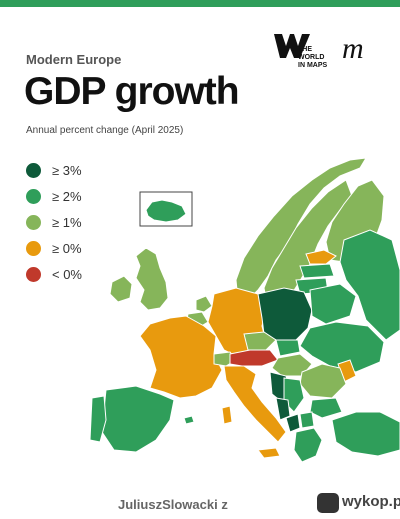 Image resolution: width=400 pixels, height=519 pixels. I want to click on country-greece, so click(308, 445).